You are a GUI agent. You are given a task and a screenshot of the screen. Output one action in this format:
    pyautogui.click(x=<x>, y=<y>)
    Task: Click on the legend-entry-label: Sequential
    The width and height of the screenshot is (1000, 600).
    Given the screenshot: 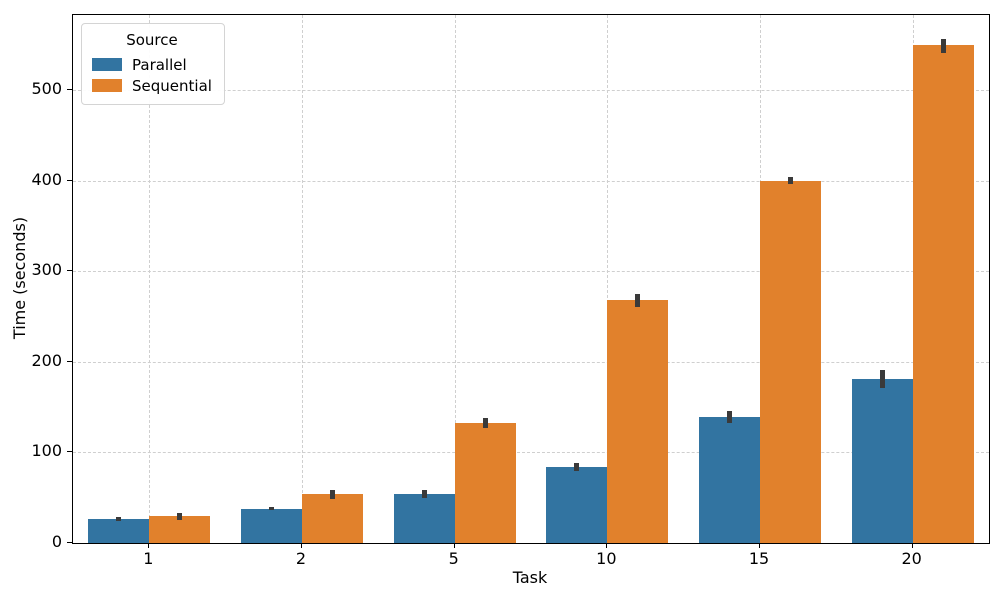 What is the action you would take?
    pyautogui.click(x=172, y=85)
    